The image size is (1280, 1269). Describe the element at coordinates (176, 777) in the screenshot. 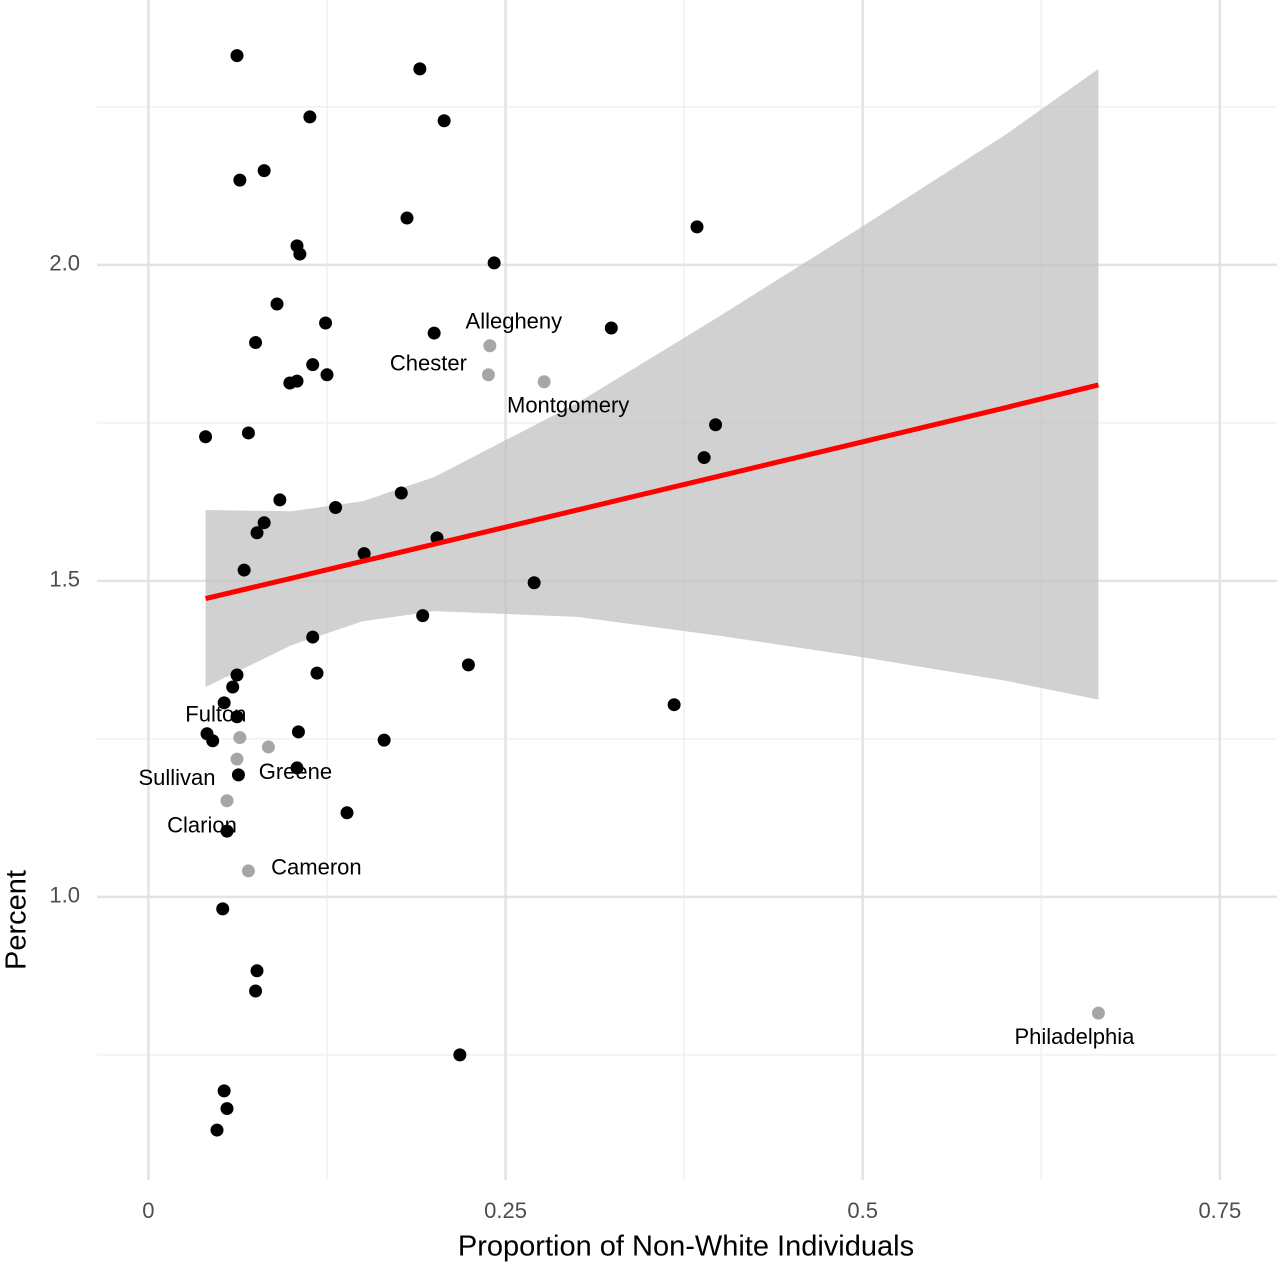

I see `point-label: Sullivan` at that location.